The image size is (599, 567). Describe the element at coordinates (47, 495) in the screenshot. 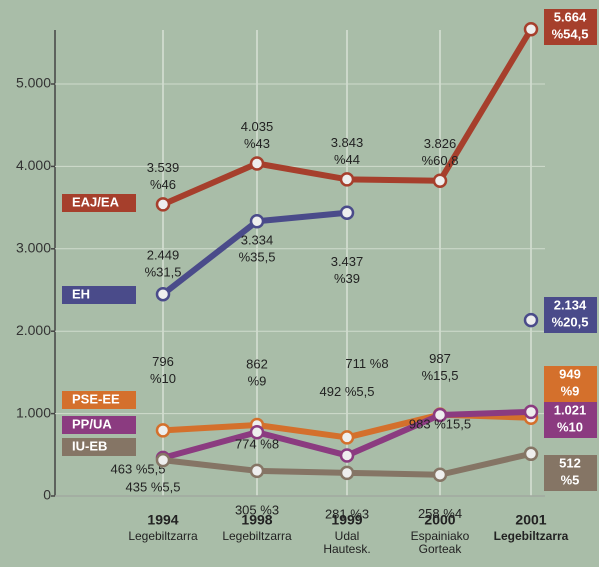

I see `y-tick-label: 0` at that location.